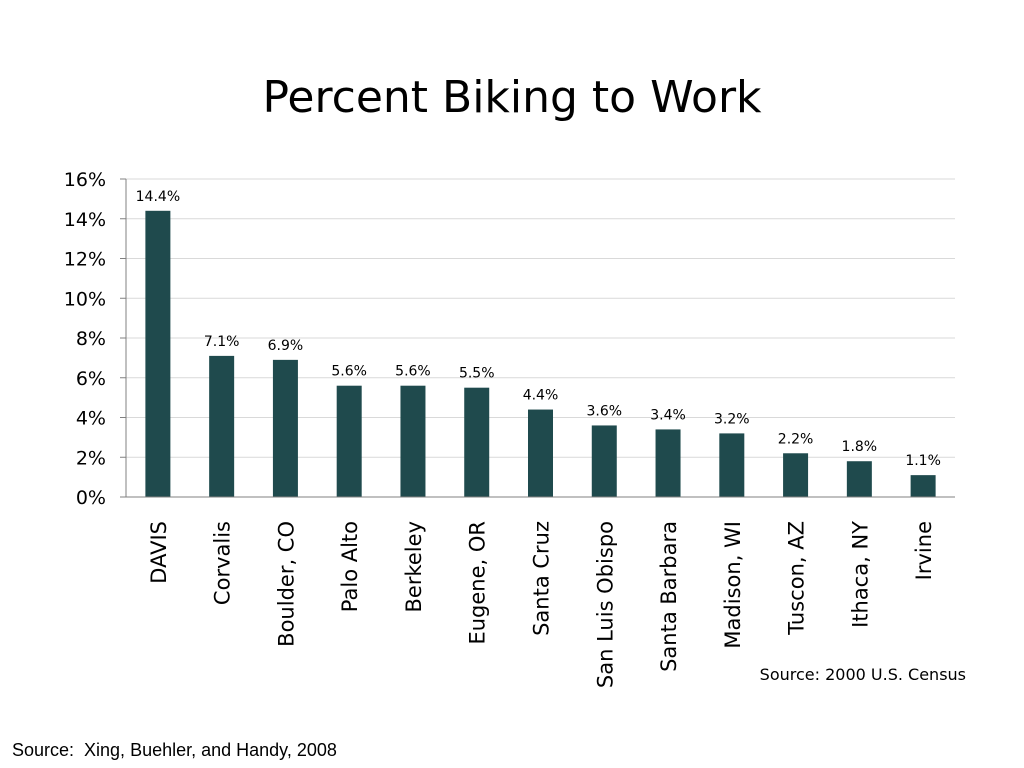 Image resolution: width=1024 pixels, height=768 pixels. I want to click on data-label: 1.1%, so click(923, 461).